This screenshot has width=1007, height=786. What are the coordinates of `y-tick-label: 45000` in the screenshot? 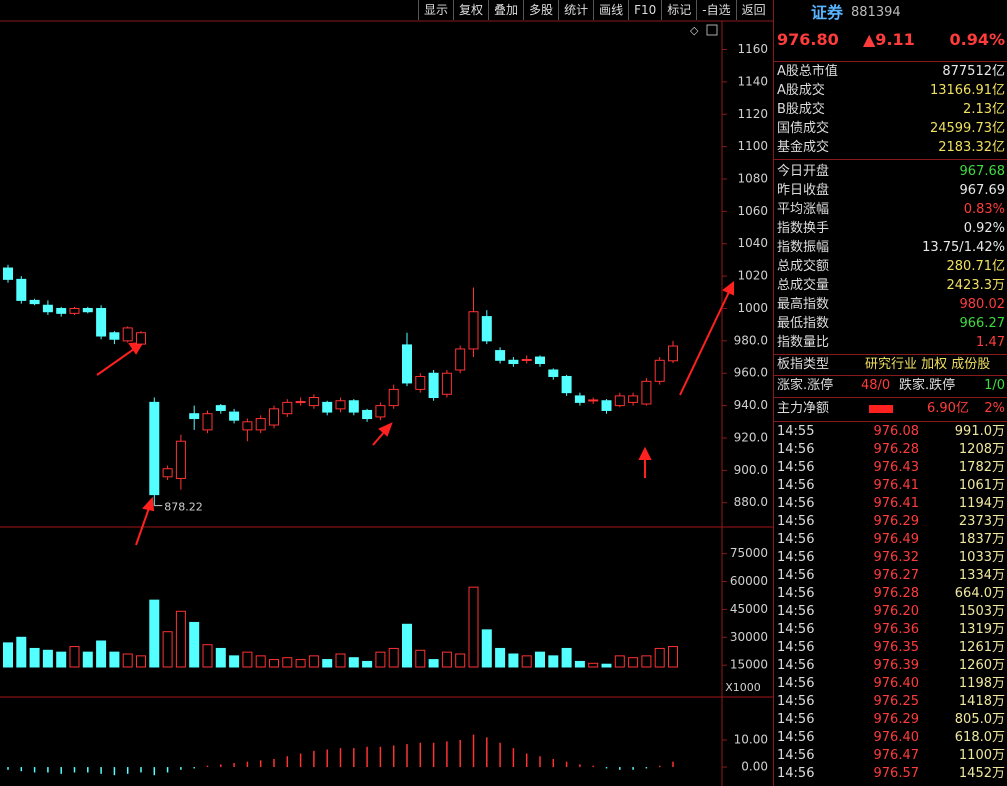 It's located at (749, 609).